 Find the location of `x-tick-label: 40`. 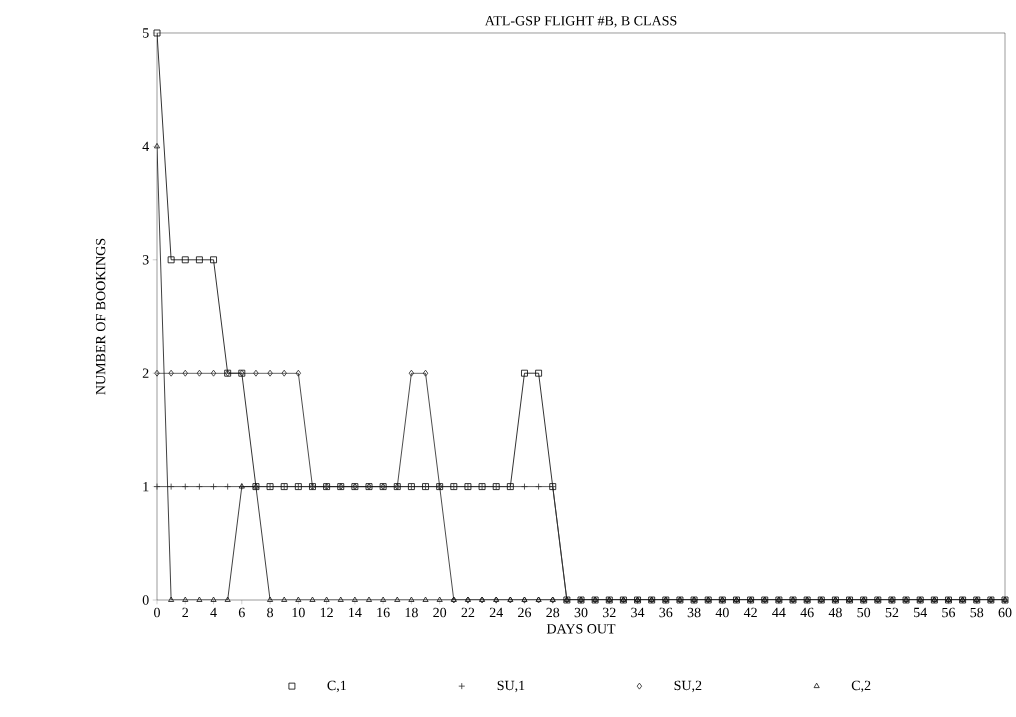

x-tick-label: 40 is located at coordinates (722, 612).